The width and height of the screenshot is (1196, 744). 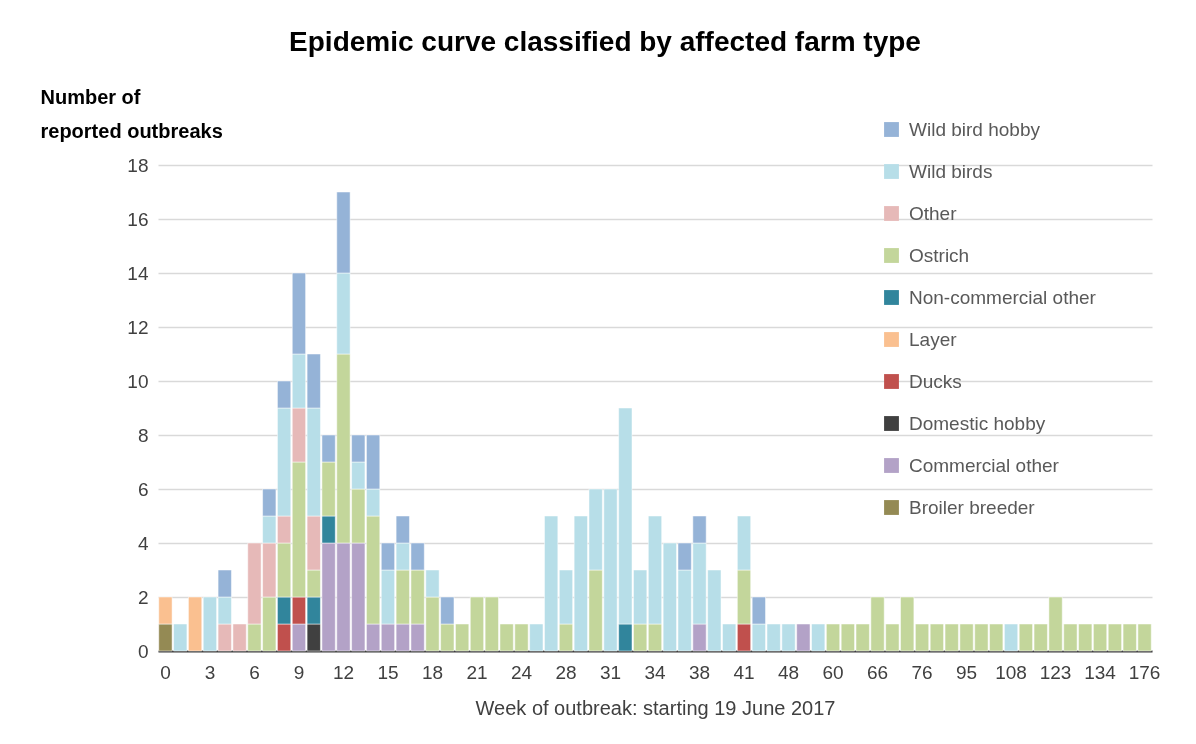 I want to click on legend-label: Other, so click(x=933, y=213).